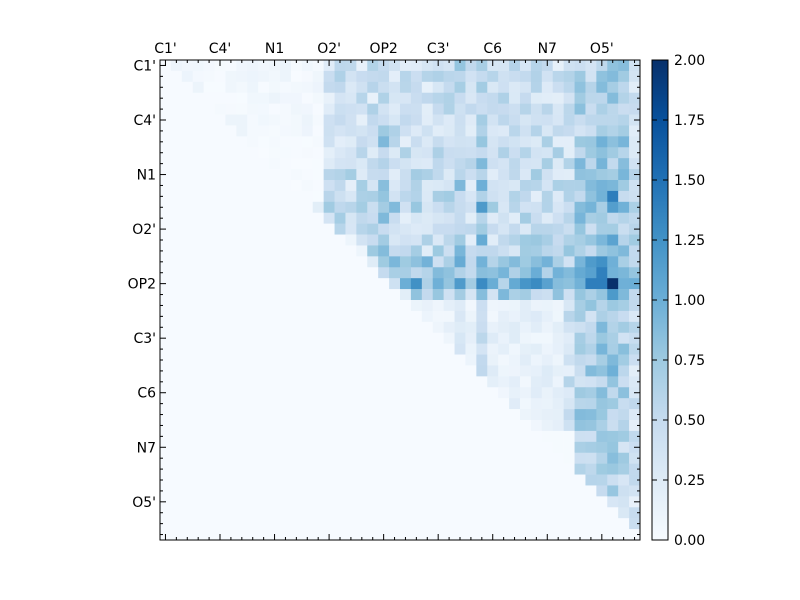  What do you see at coordinates (329, 49) in the screenshot?
I see `x-tick-label: O2'` at bounding box center [329, 49].